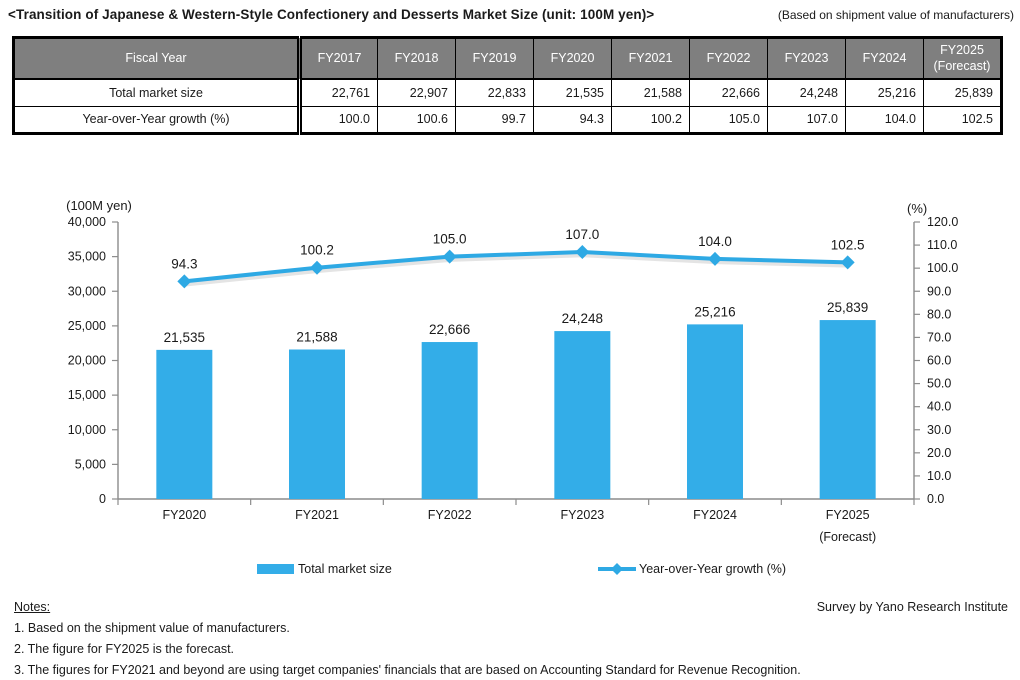 This screenshot has width=1020, height=680. What do you see at coordinates (450, 239) in the screenshot?
I see `line-value-label: 105.0` at bounding box center [450, 239].